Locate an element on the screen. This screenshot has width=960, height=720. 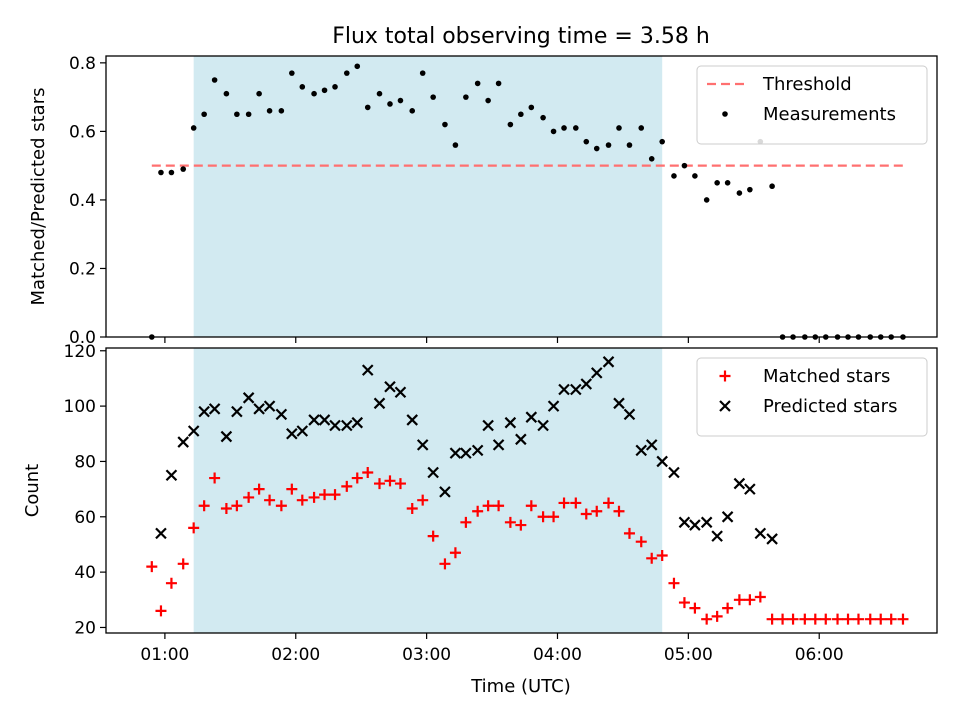
legend-label: Threshold is located at coordinates (807, 84).